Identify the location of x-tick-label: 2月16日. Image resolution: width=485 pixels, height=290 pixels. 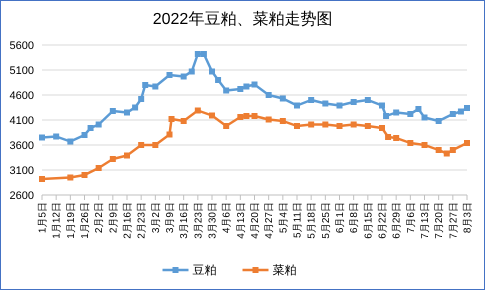
(128, 220).